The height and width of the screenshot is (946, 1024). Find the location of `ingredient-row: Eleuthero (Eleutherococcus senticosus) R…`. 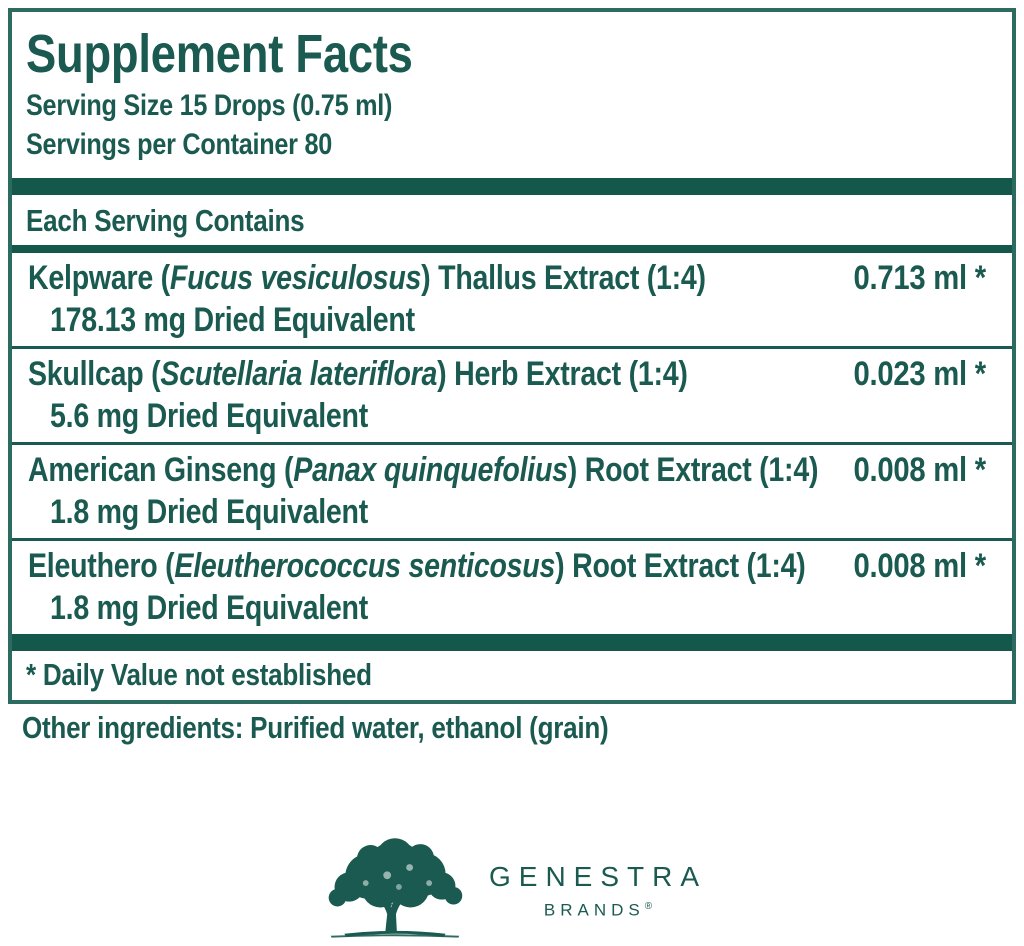

ingredient-row: Eleuthero (Eleutherococcus senticosus) R… is located at coordinates (512, 587).